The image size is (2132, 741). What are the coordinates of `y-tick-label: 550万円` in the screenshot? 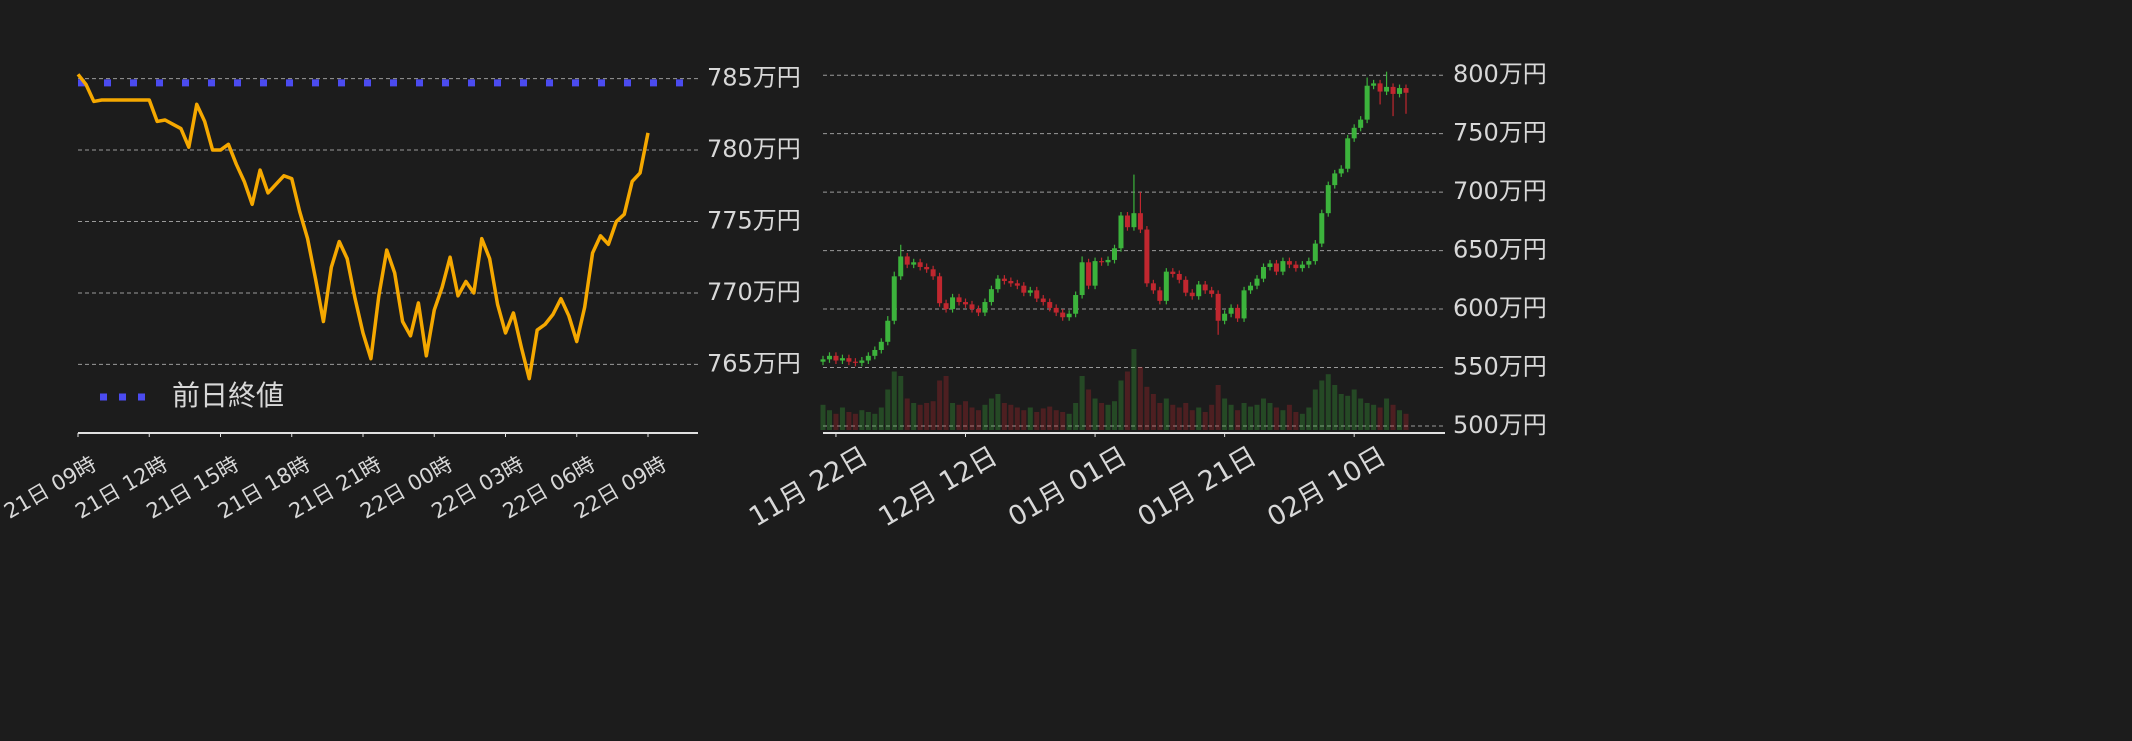 It's located at (1500, 367).